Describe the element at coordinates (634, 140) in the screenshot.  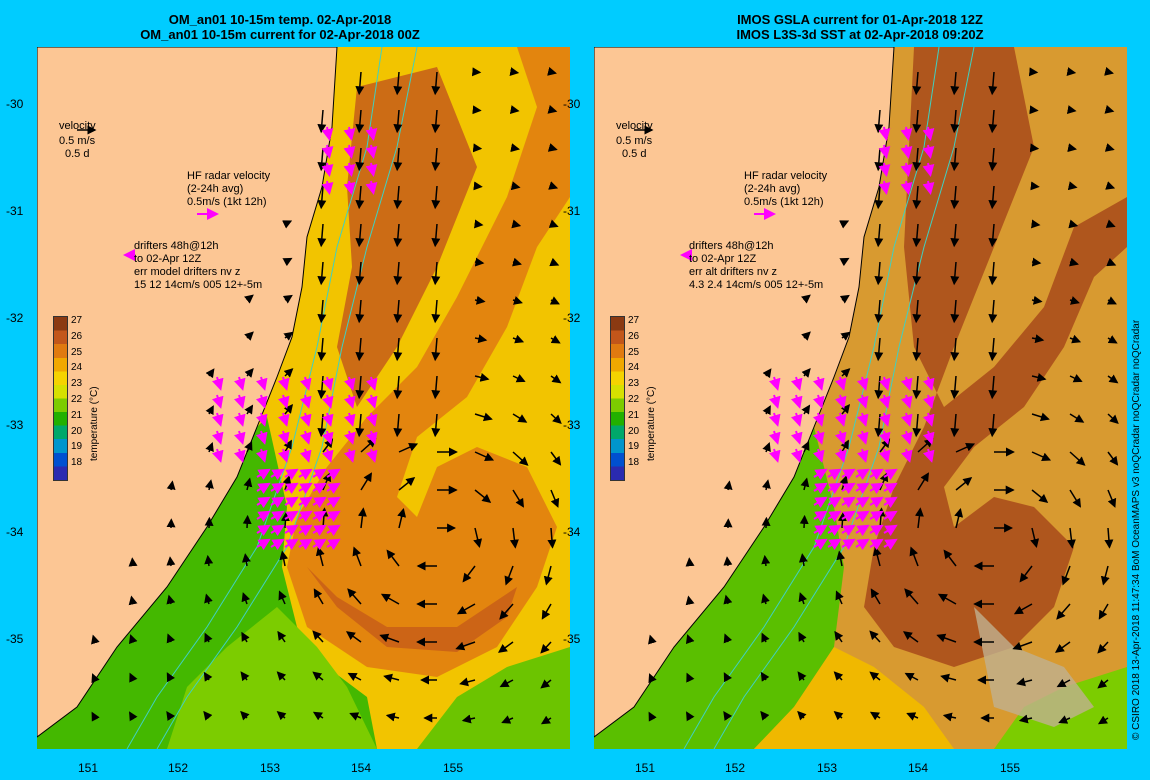
I see `right-velocity-legend: velocity 0.5 m/s 0.5 d` at that location.